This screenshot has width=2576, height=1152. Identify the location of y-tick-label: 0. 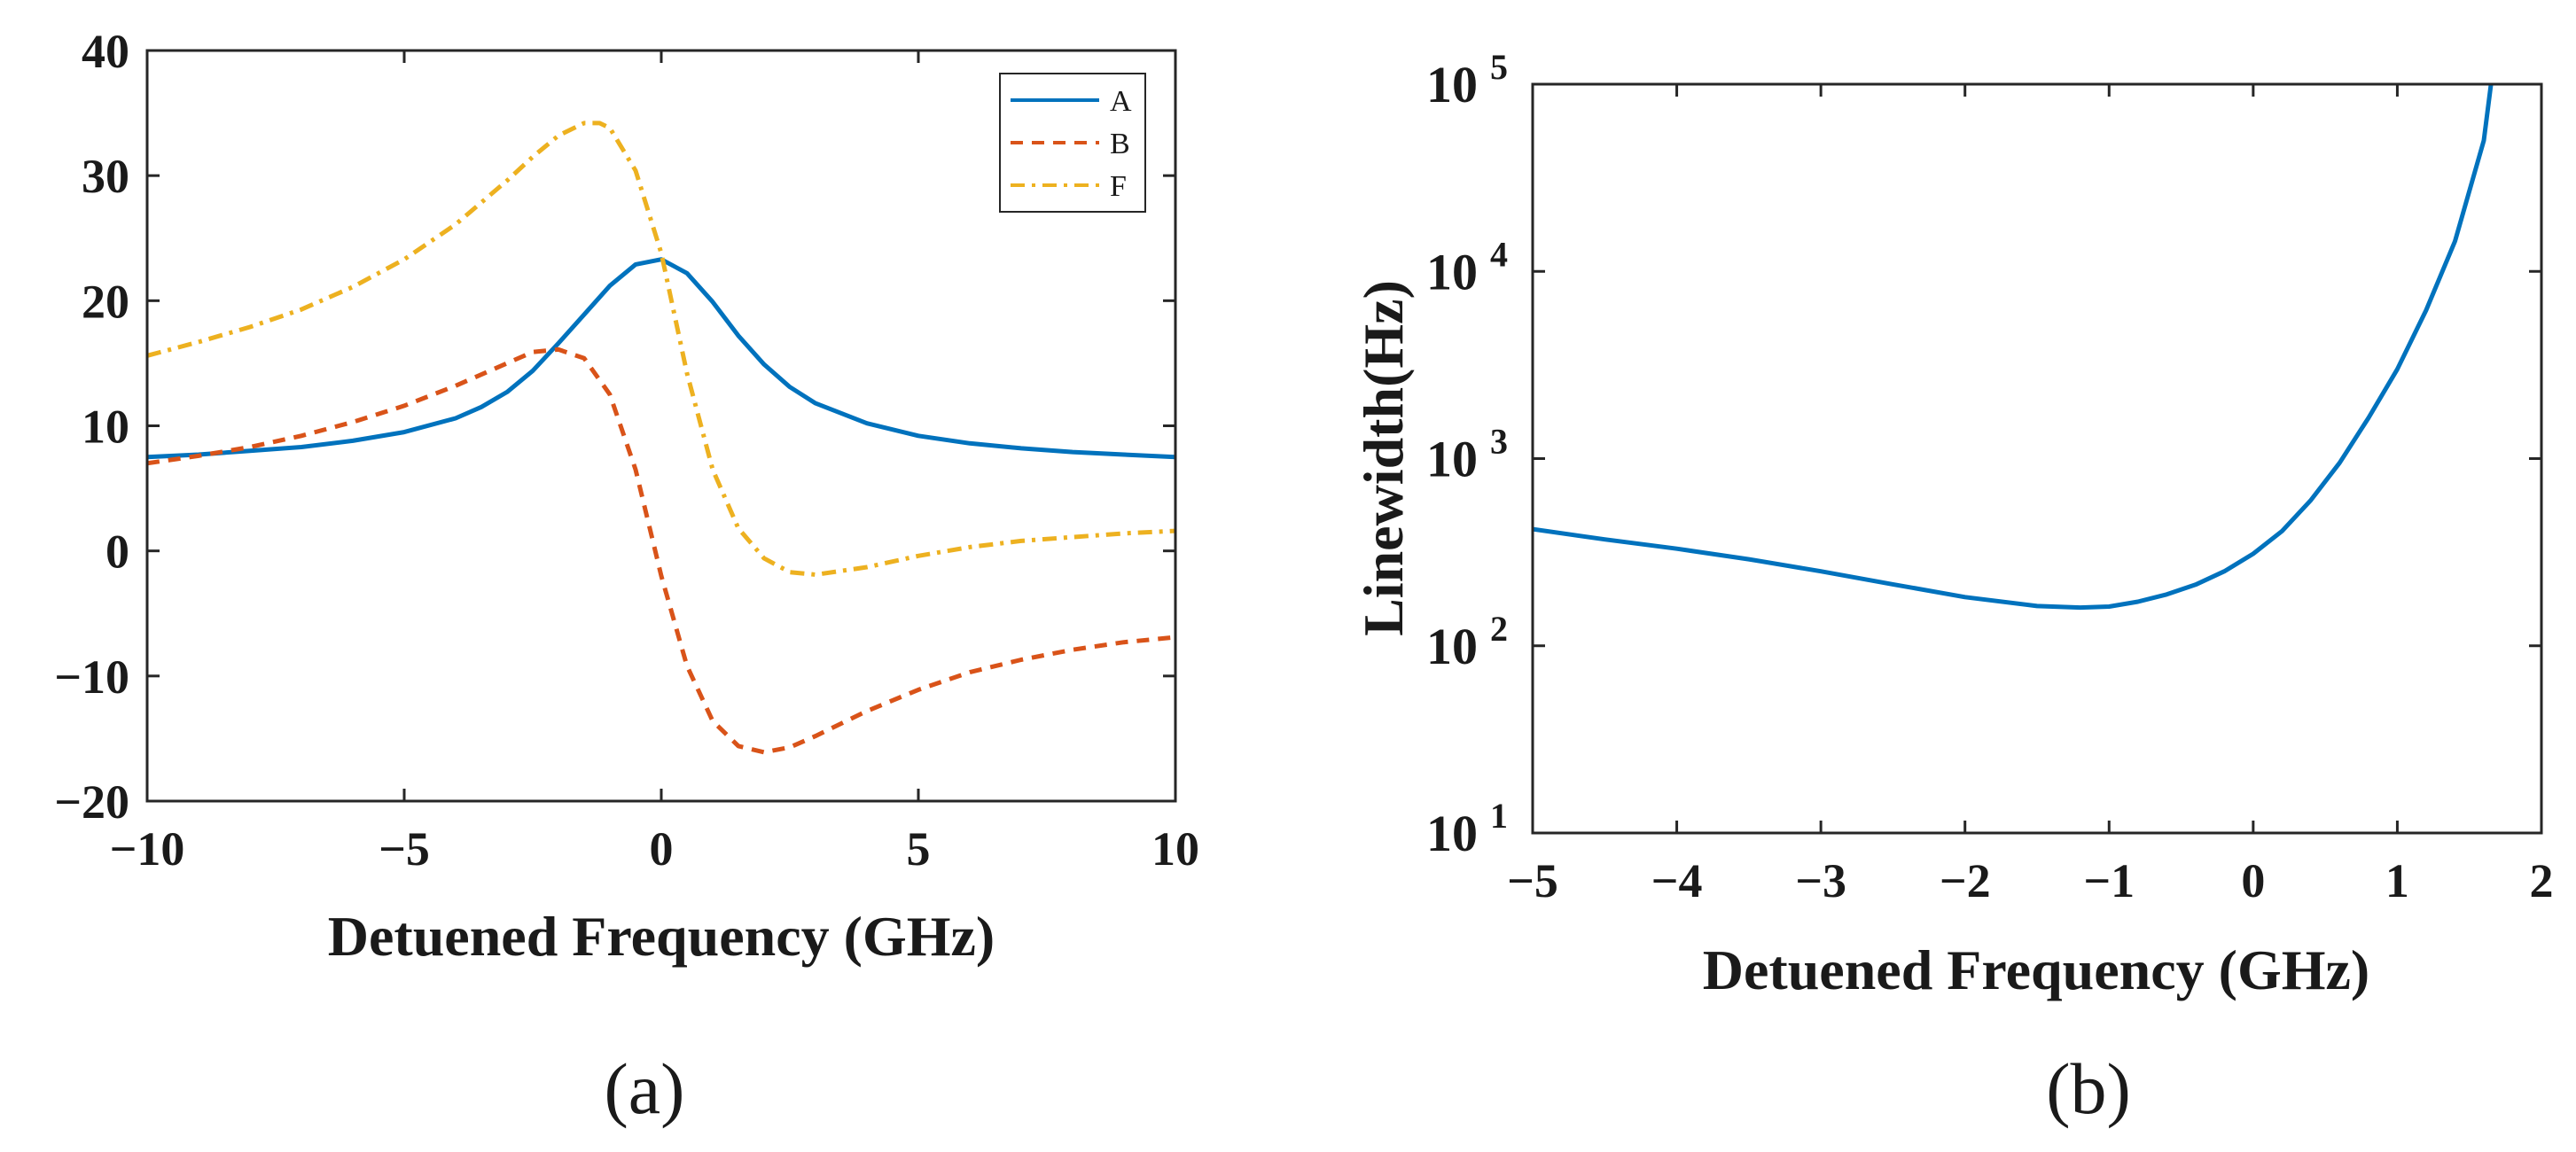
(117, 552).